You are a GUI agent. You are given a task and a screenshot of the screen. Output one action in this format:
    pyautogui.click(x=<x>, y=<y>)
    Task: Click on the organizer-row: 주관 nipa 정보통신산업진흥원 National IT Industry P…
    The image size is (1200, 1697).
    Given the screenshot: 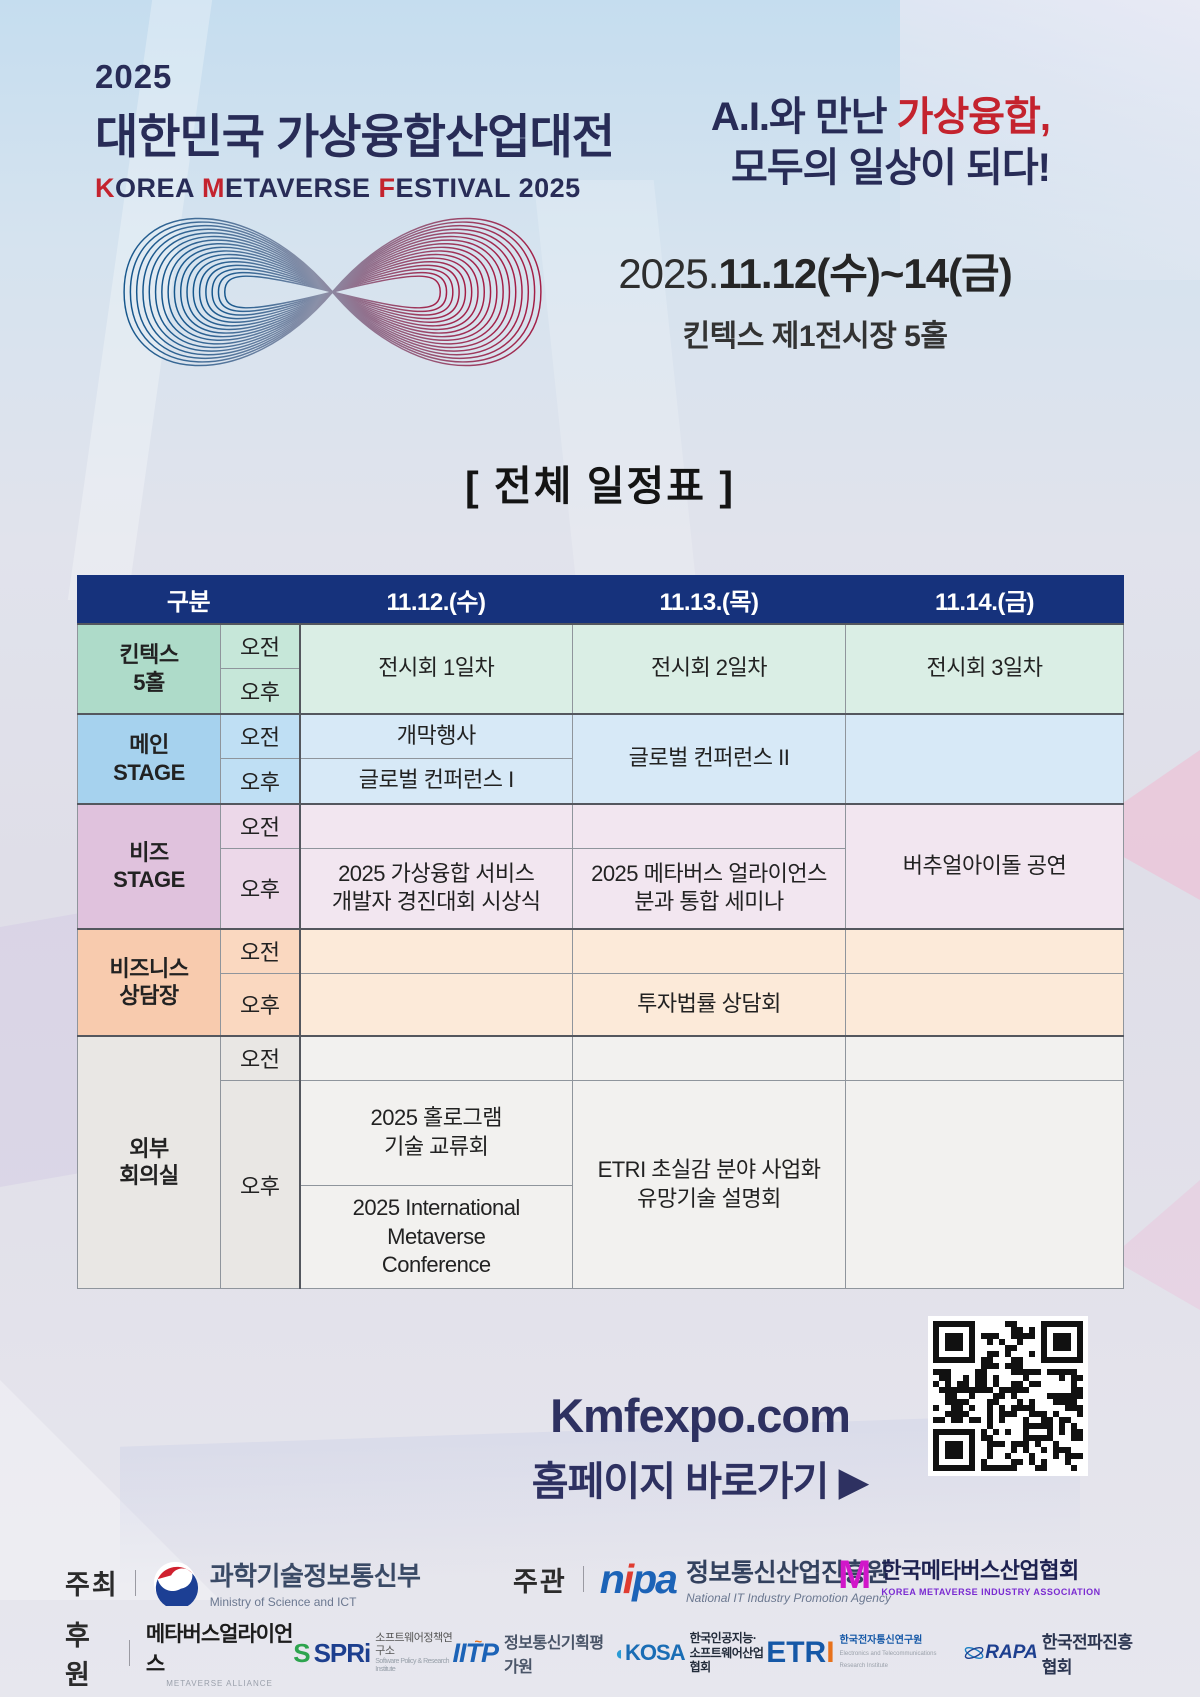 What is the action you would take?
    pyautogui.click(x=702, y=1579)
    